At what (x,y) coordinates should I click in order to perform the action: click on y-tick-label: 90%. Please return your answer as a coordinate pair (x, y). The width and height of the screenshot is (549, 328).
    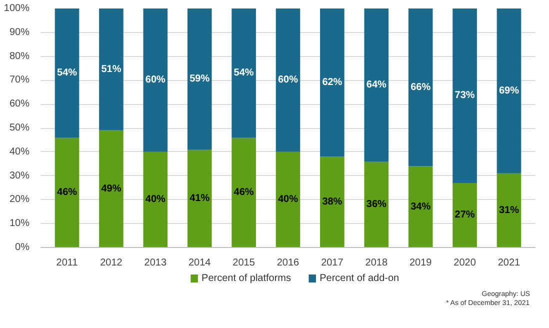
    Looking at the image, I should click on (19, 32).